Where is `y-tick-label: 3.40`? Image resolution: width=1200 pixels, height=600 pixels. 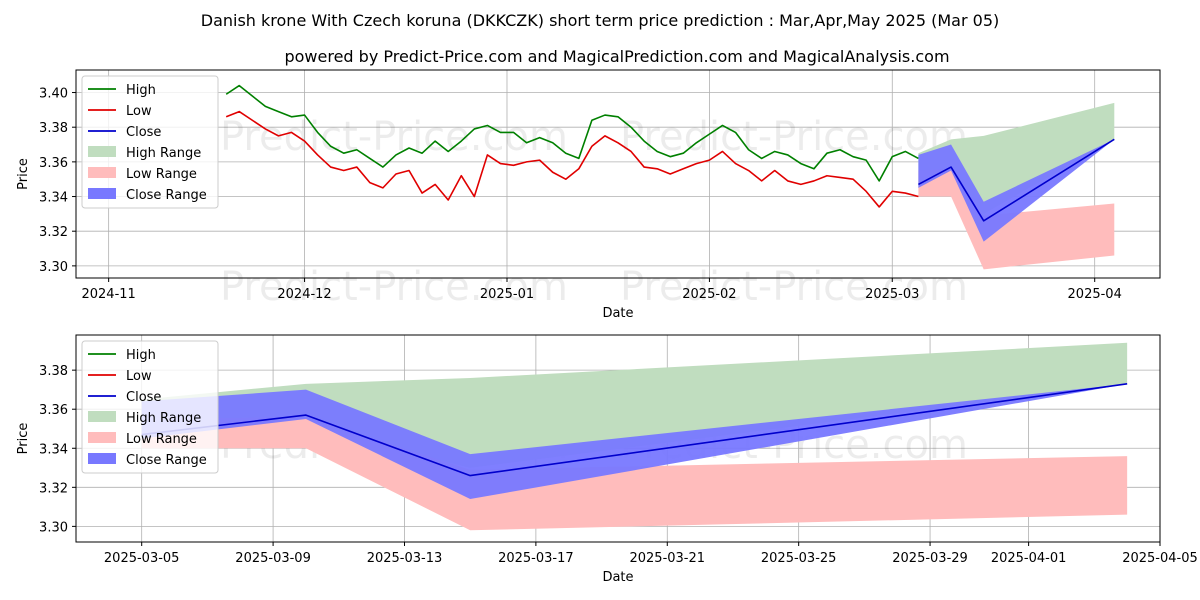
y-tick-label: 3.40 is located at coordinates (53, 94).